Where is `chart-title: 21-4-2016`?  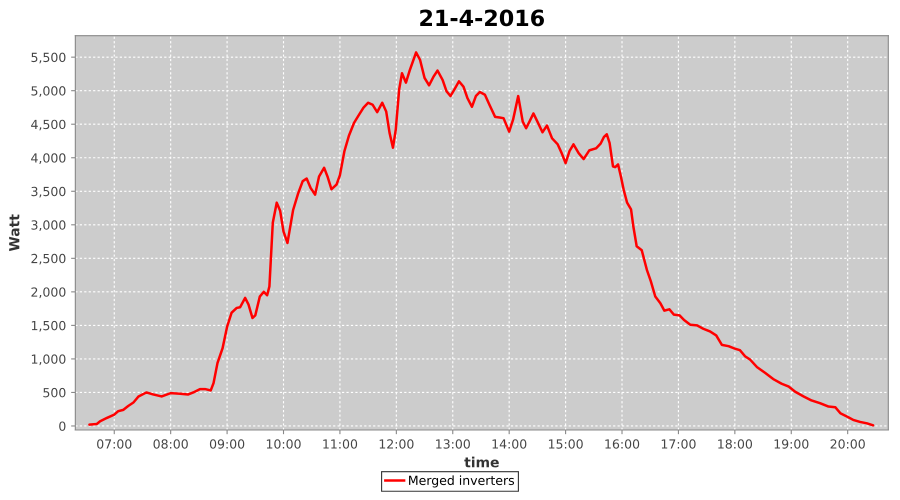
chart-title: 21-4-2016 is located at coordinates (482, 17).